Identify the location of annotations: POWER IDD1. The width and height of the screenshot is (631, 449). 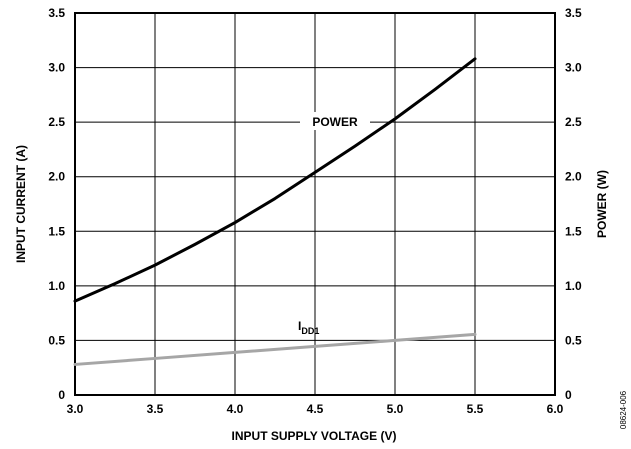
(334, 224).